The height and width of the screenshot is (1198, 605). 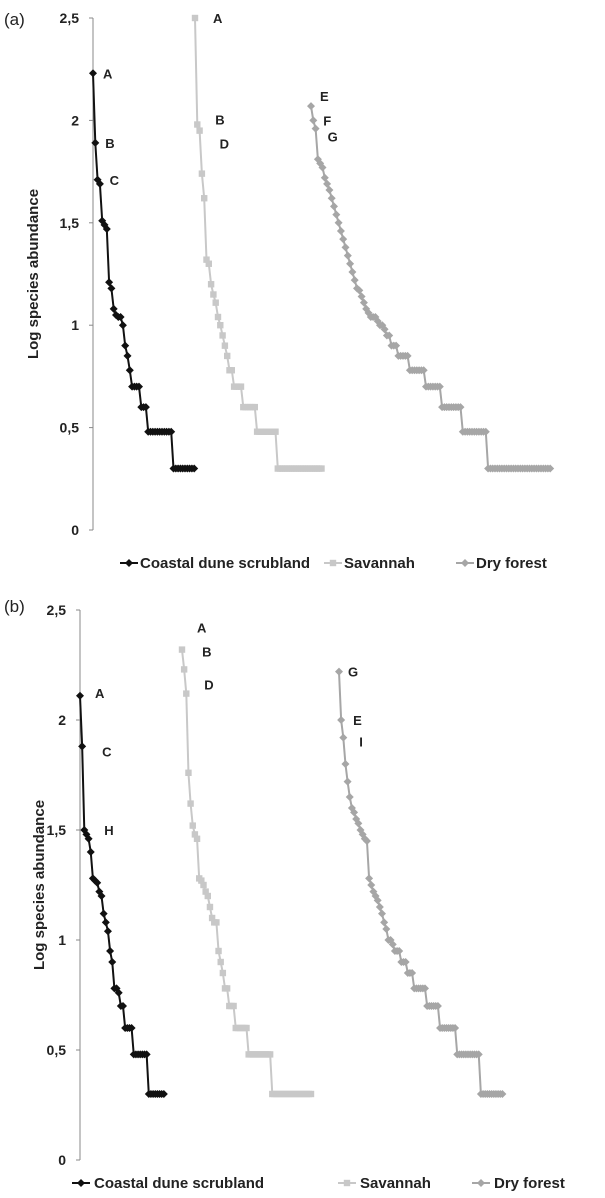 I want to click on legend: Coastal dune scrubland Savannah Dry forest, so click(x=333, y=563).